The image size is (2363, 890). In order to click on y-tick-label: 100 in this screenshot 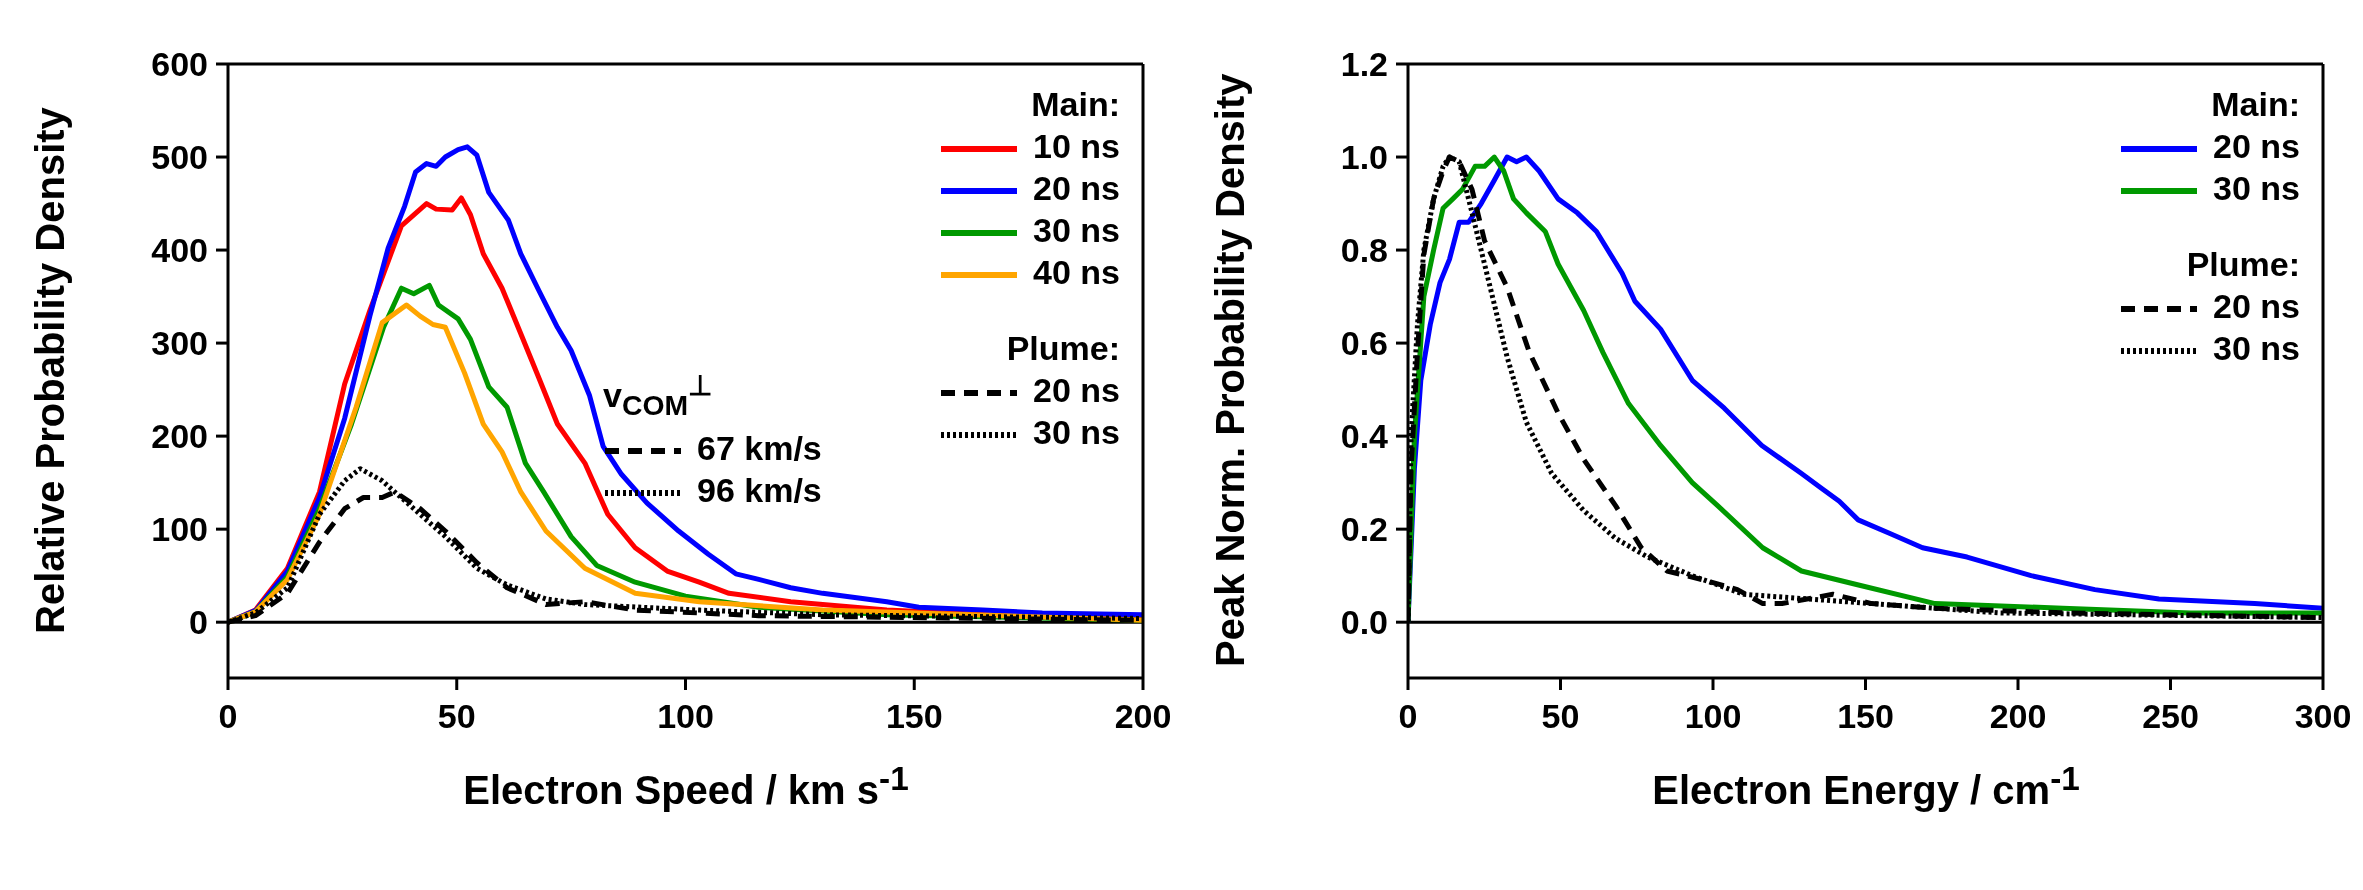, I will do `click(179, 529)`.